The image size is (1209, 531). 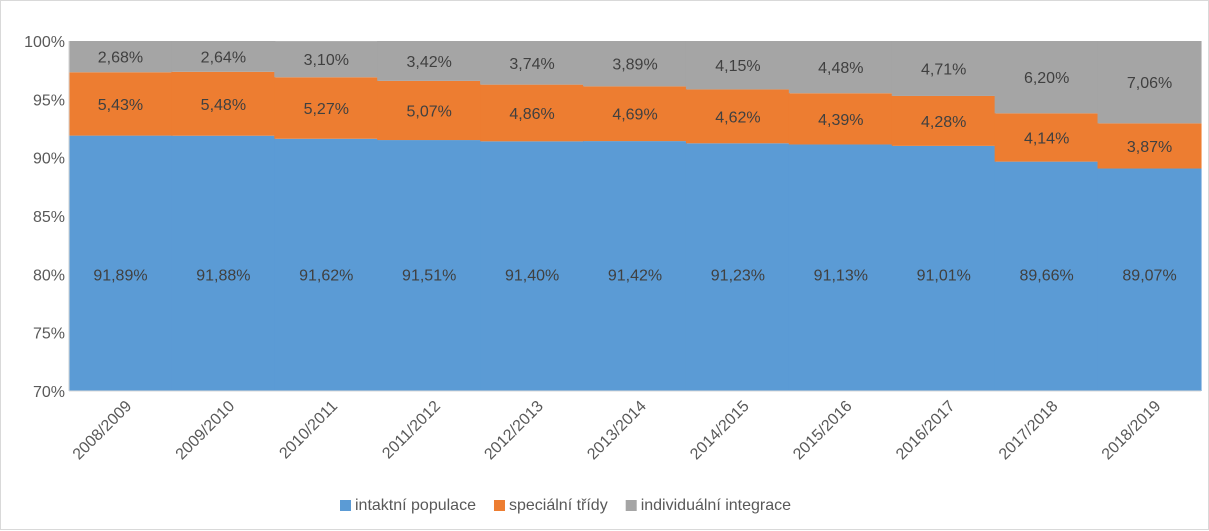 I want to click on x-tick-label: 2008/2009, so click(x=103, y=431).